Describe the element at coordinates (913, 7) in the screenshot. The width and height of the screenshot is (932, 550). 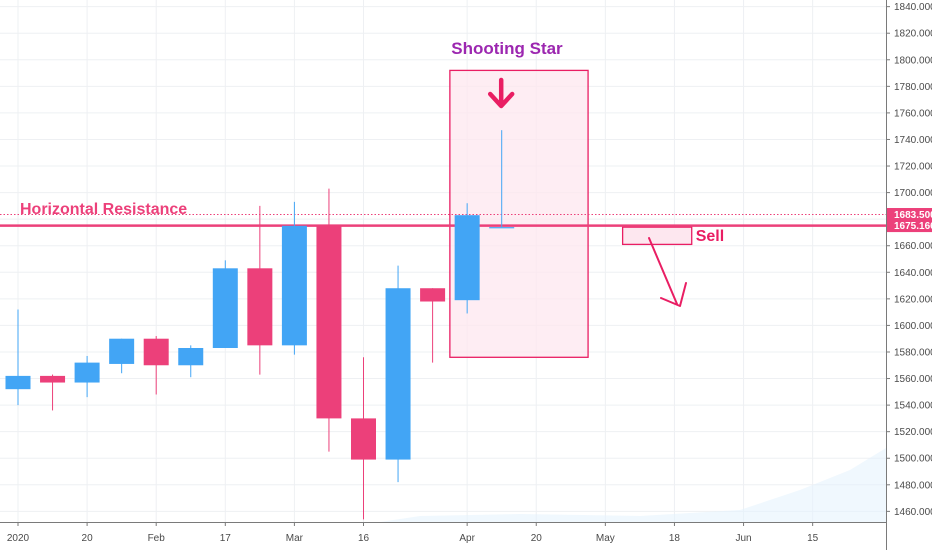
I see `price-tick-label: 1840.000` at that location.